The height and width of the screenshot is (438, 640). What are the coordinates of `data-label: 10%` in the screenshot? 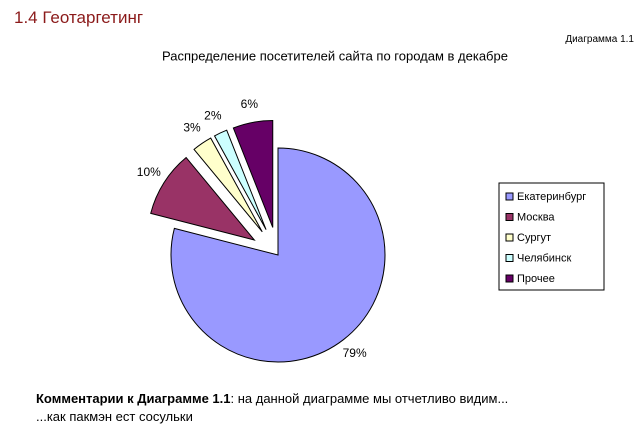 It's located at (149, 172).